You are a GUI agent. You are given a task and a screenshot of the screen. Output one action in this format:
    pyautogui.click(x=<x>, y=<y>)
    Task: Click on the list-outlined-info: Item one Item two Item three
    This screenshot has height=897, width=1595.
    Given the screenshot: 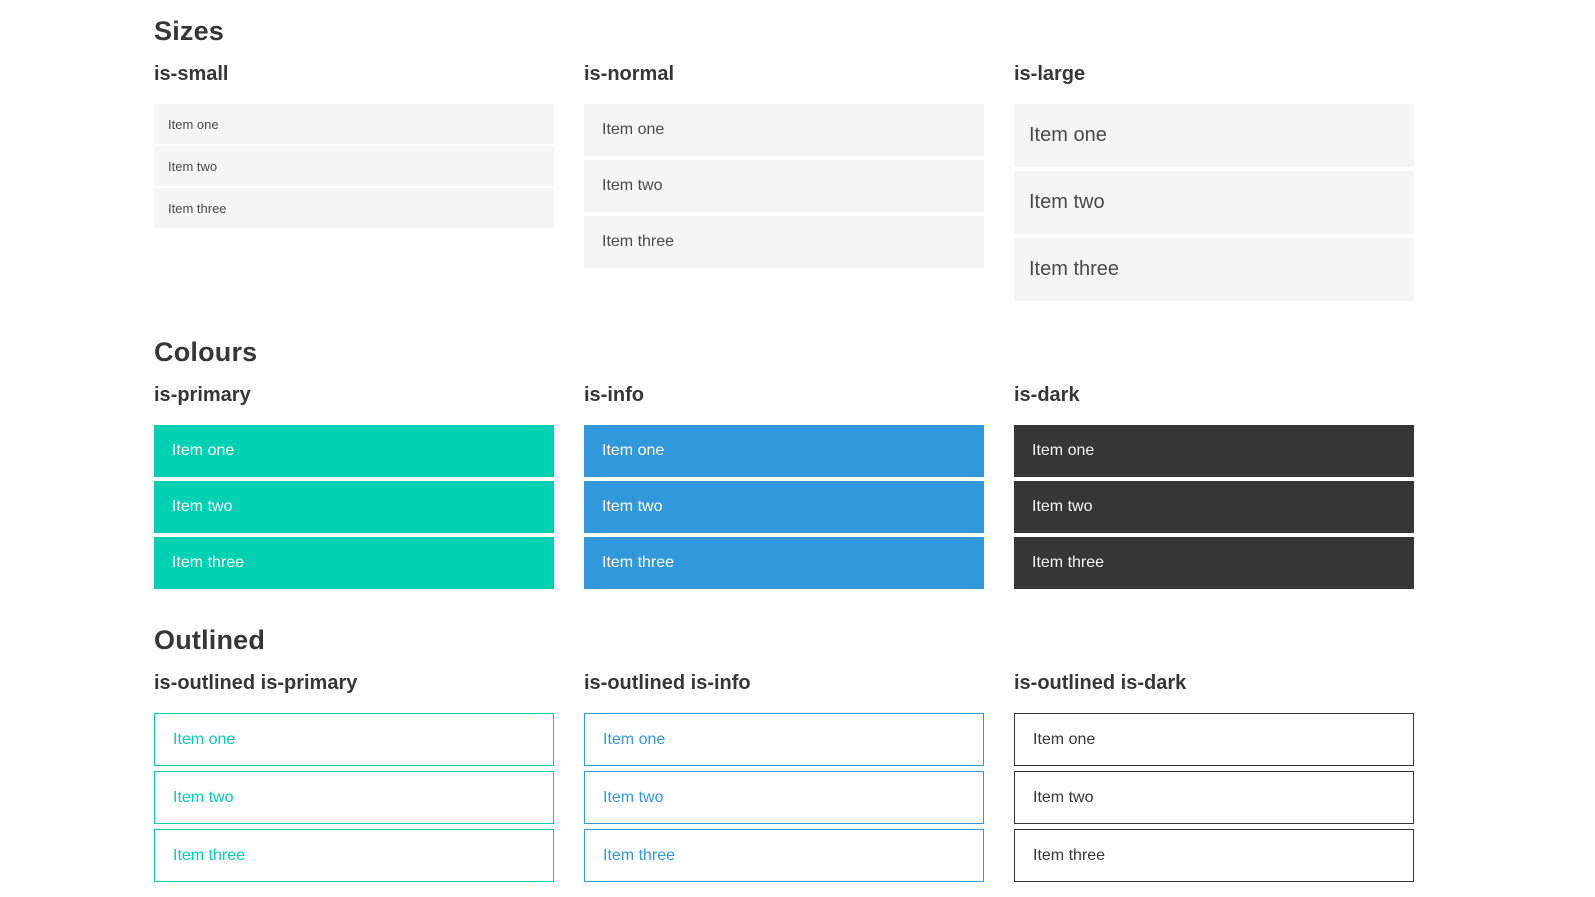 What is the action you would take?
    pyautogui.click(x=784, y=797)
    